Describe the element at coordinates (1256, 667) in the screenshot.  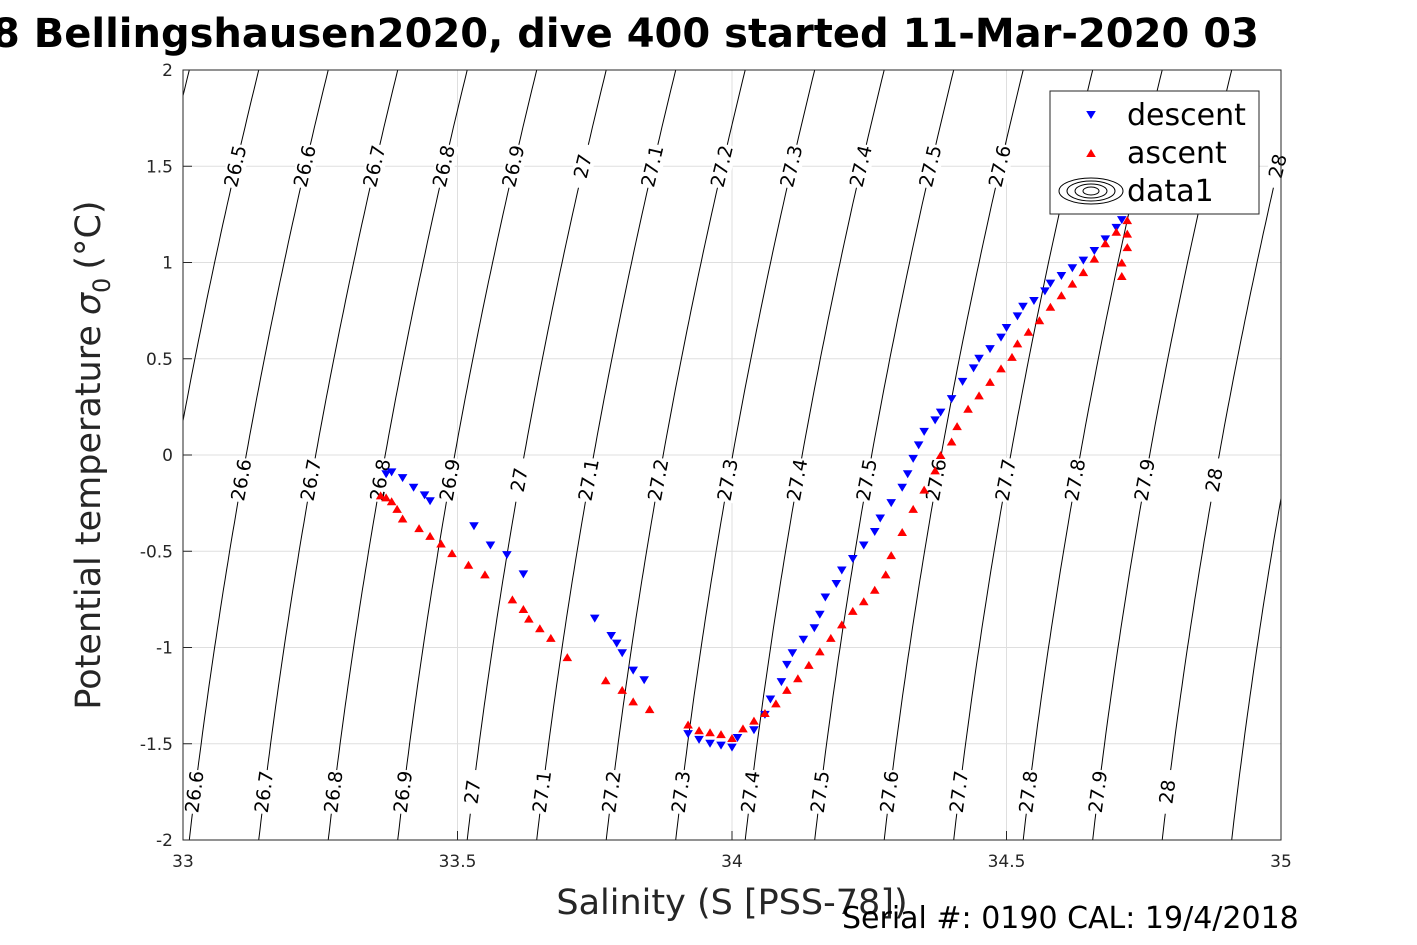
I see `isopycnal-line` at that location.